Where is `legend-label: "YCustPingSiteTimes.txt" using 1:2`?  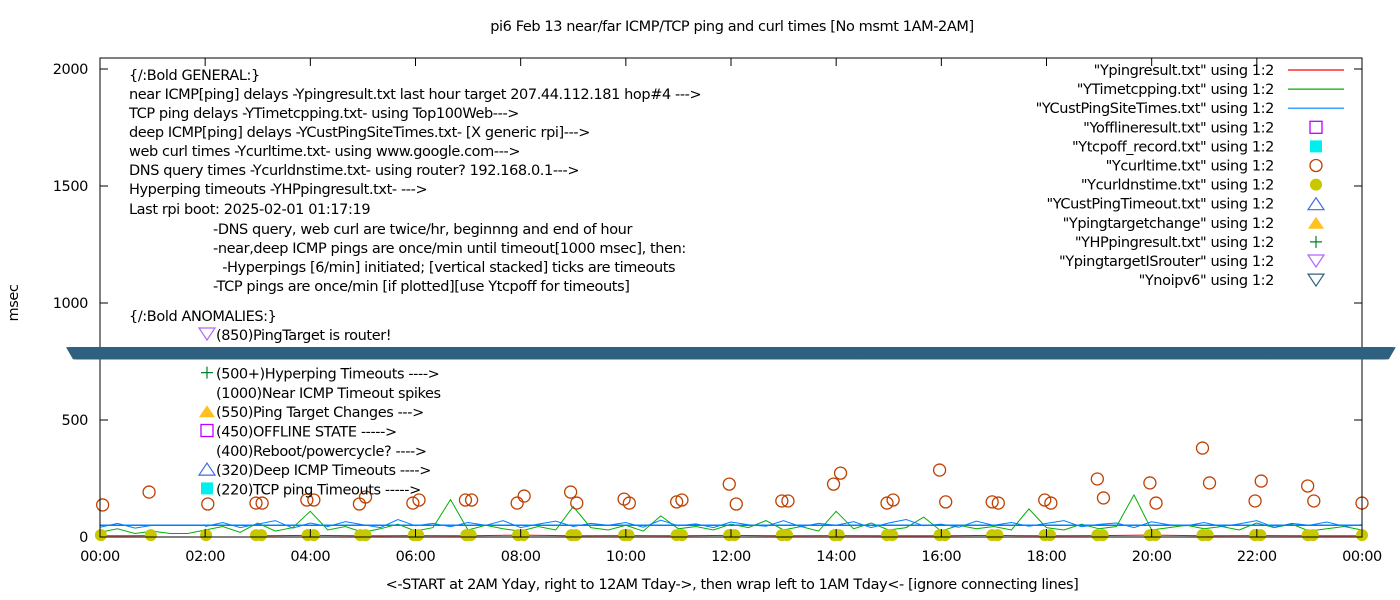 legend-label: "YCustPingSiteTimes.txt" using 1:2 is located at coordinates (1155, 109).